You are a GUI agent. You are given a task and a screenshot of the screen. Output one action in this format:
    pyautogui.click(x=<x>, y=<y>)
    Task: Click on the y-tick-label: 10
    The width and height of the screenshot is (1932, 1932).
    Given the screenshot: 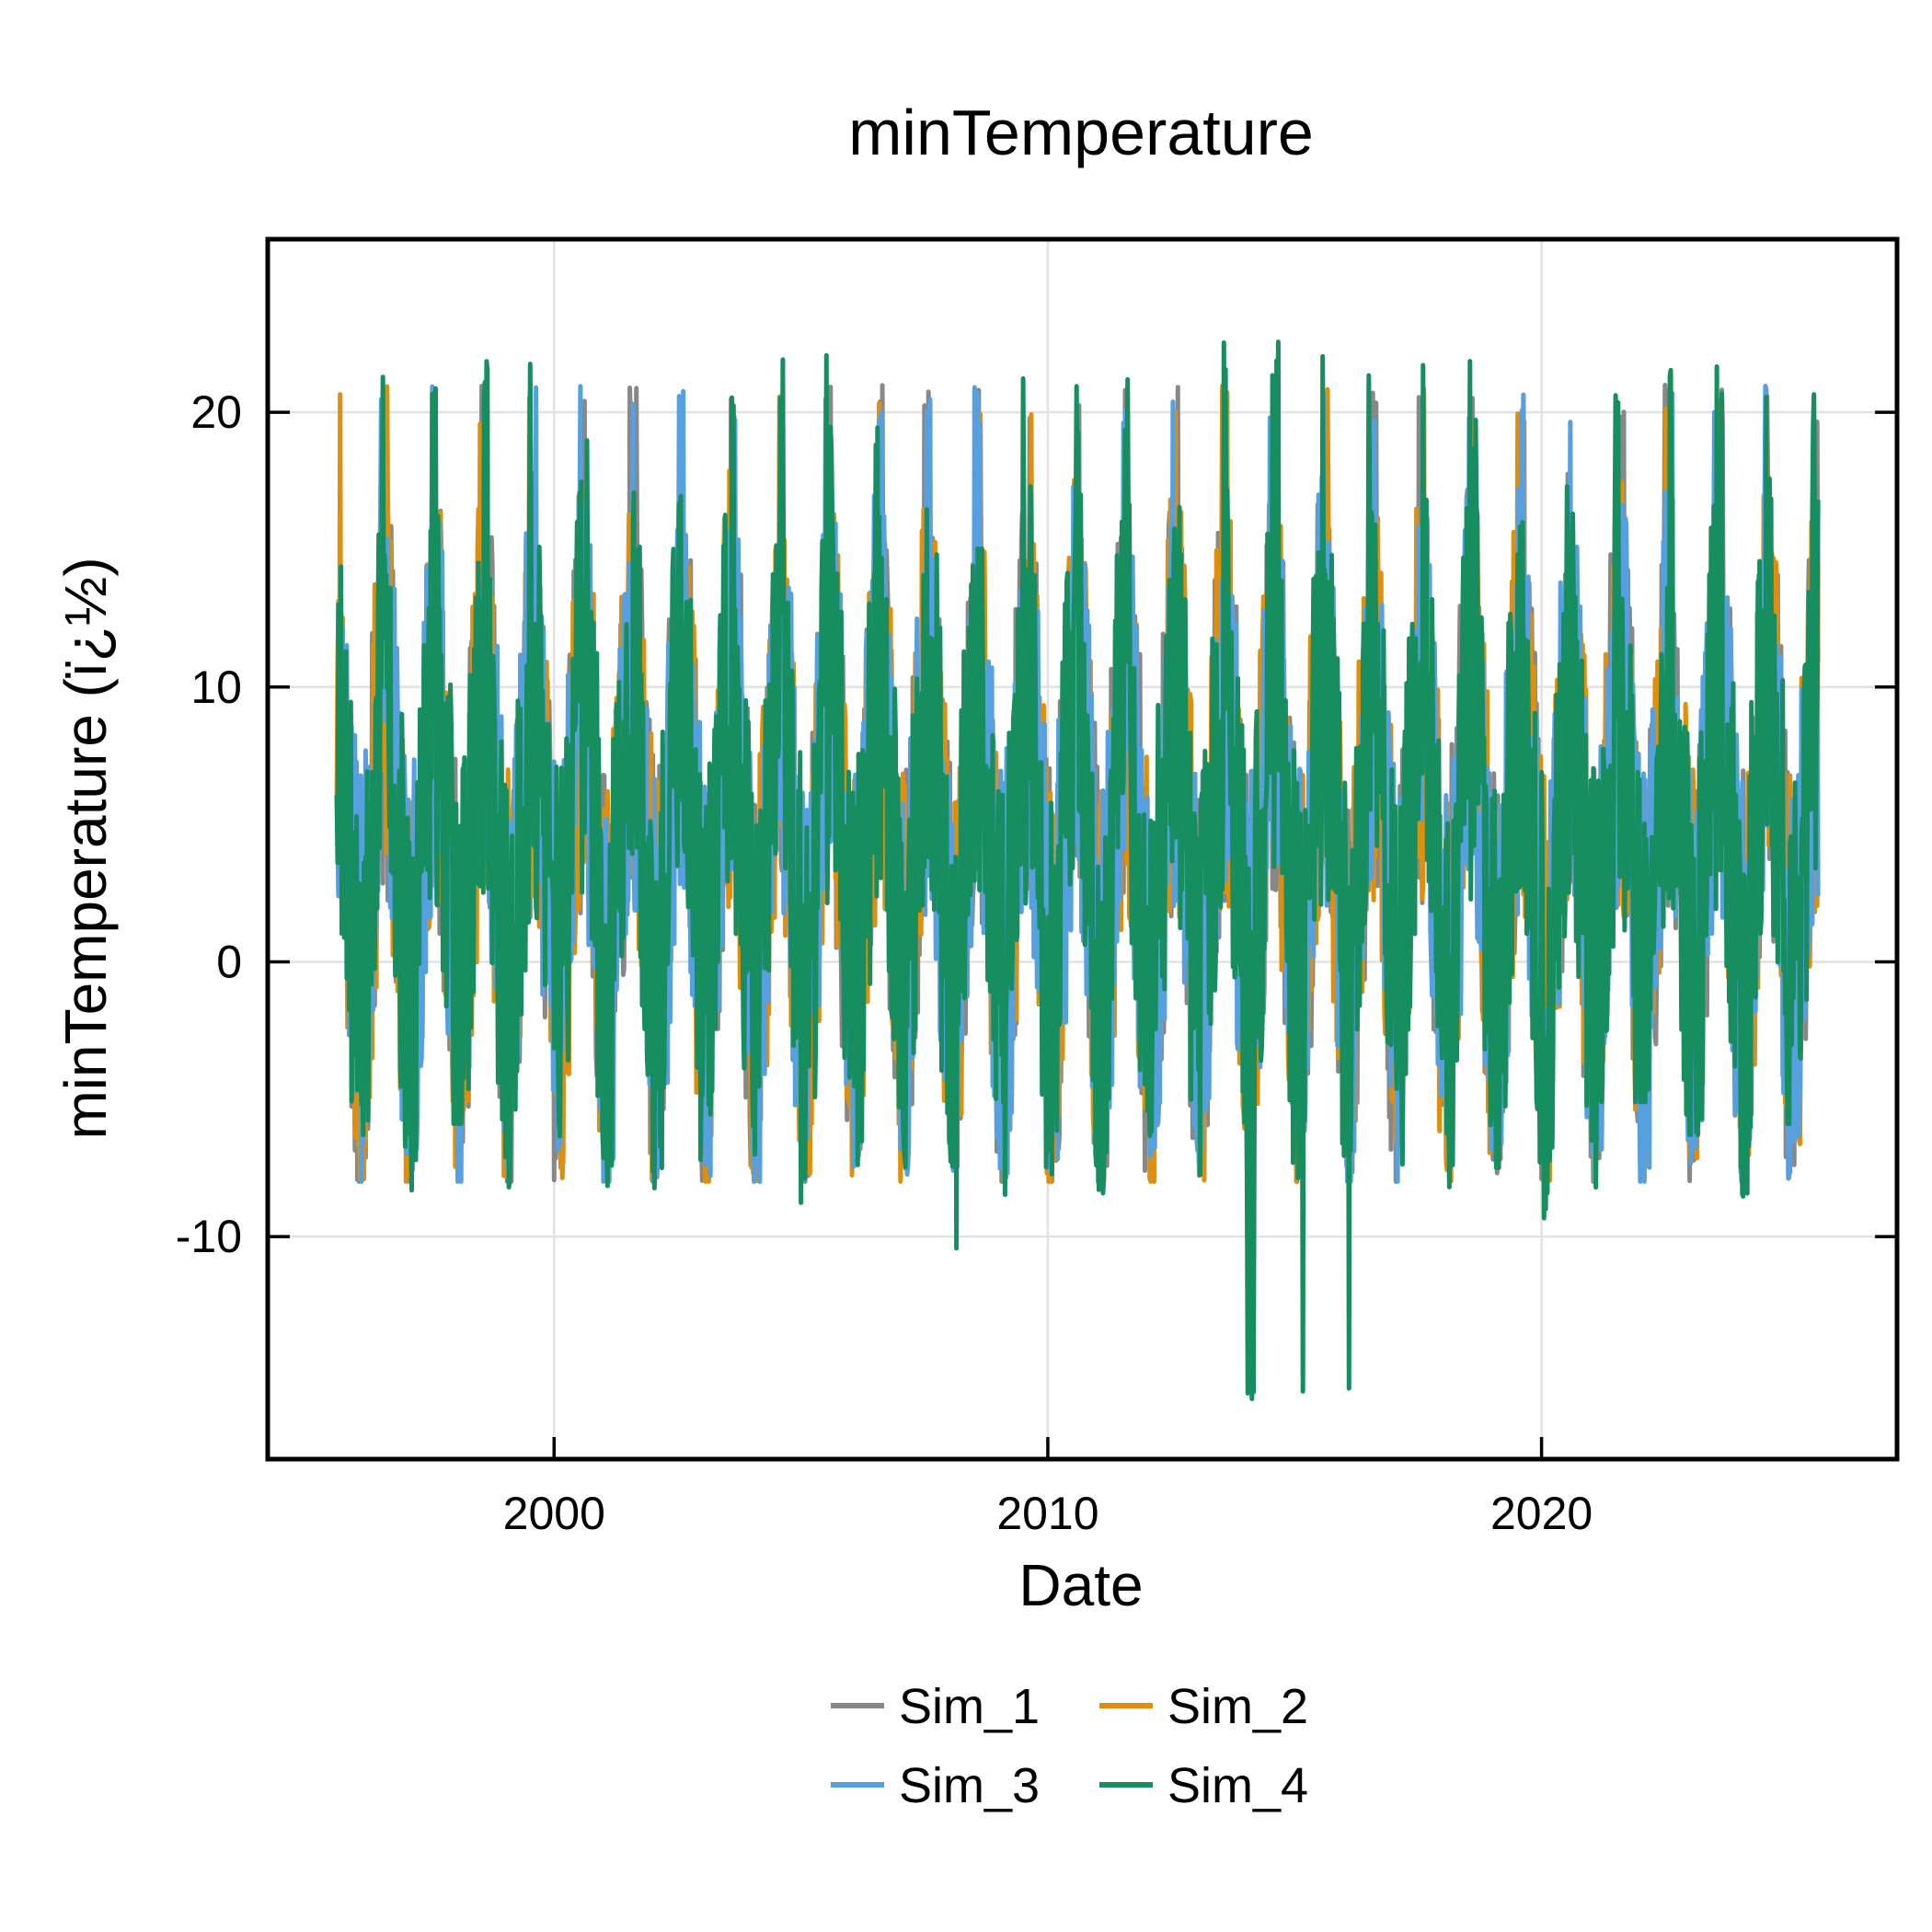 What is the action you would take?
    pyautogui.click(x=216, y=687)
    